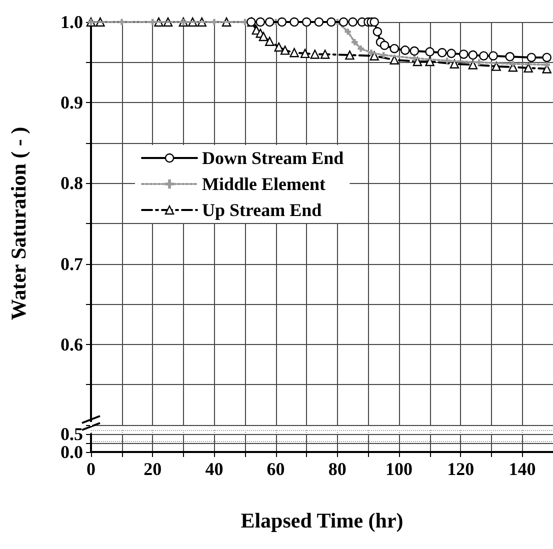  I want to click on legend-label: Down Stream End, so click(273, 158).